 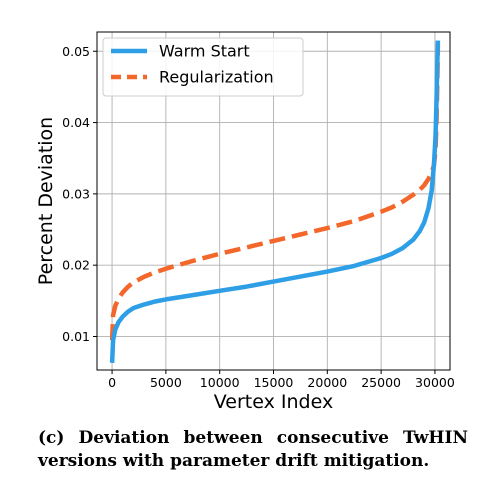 What do you see at coordinates (76, 51) in the screenshot?
I see `y-tick-label: 0.05` at bounding box center [76, 51].